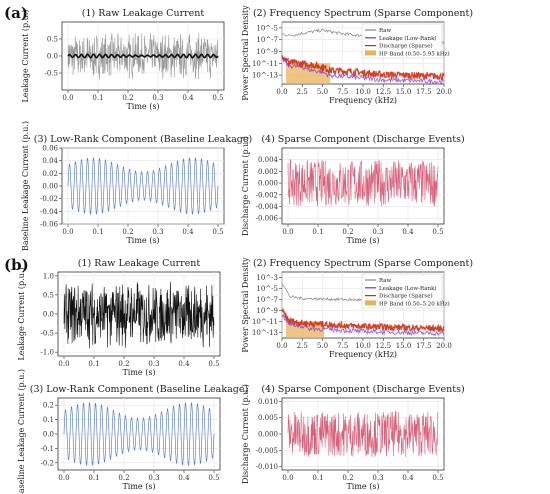 This screenshot has height=494, width=550. Describe the element at coordinates (50, 187) in the screenshot. I see `y-tick-label: 0.00` at that location.